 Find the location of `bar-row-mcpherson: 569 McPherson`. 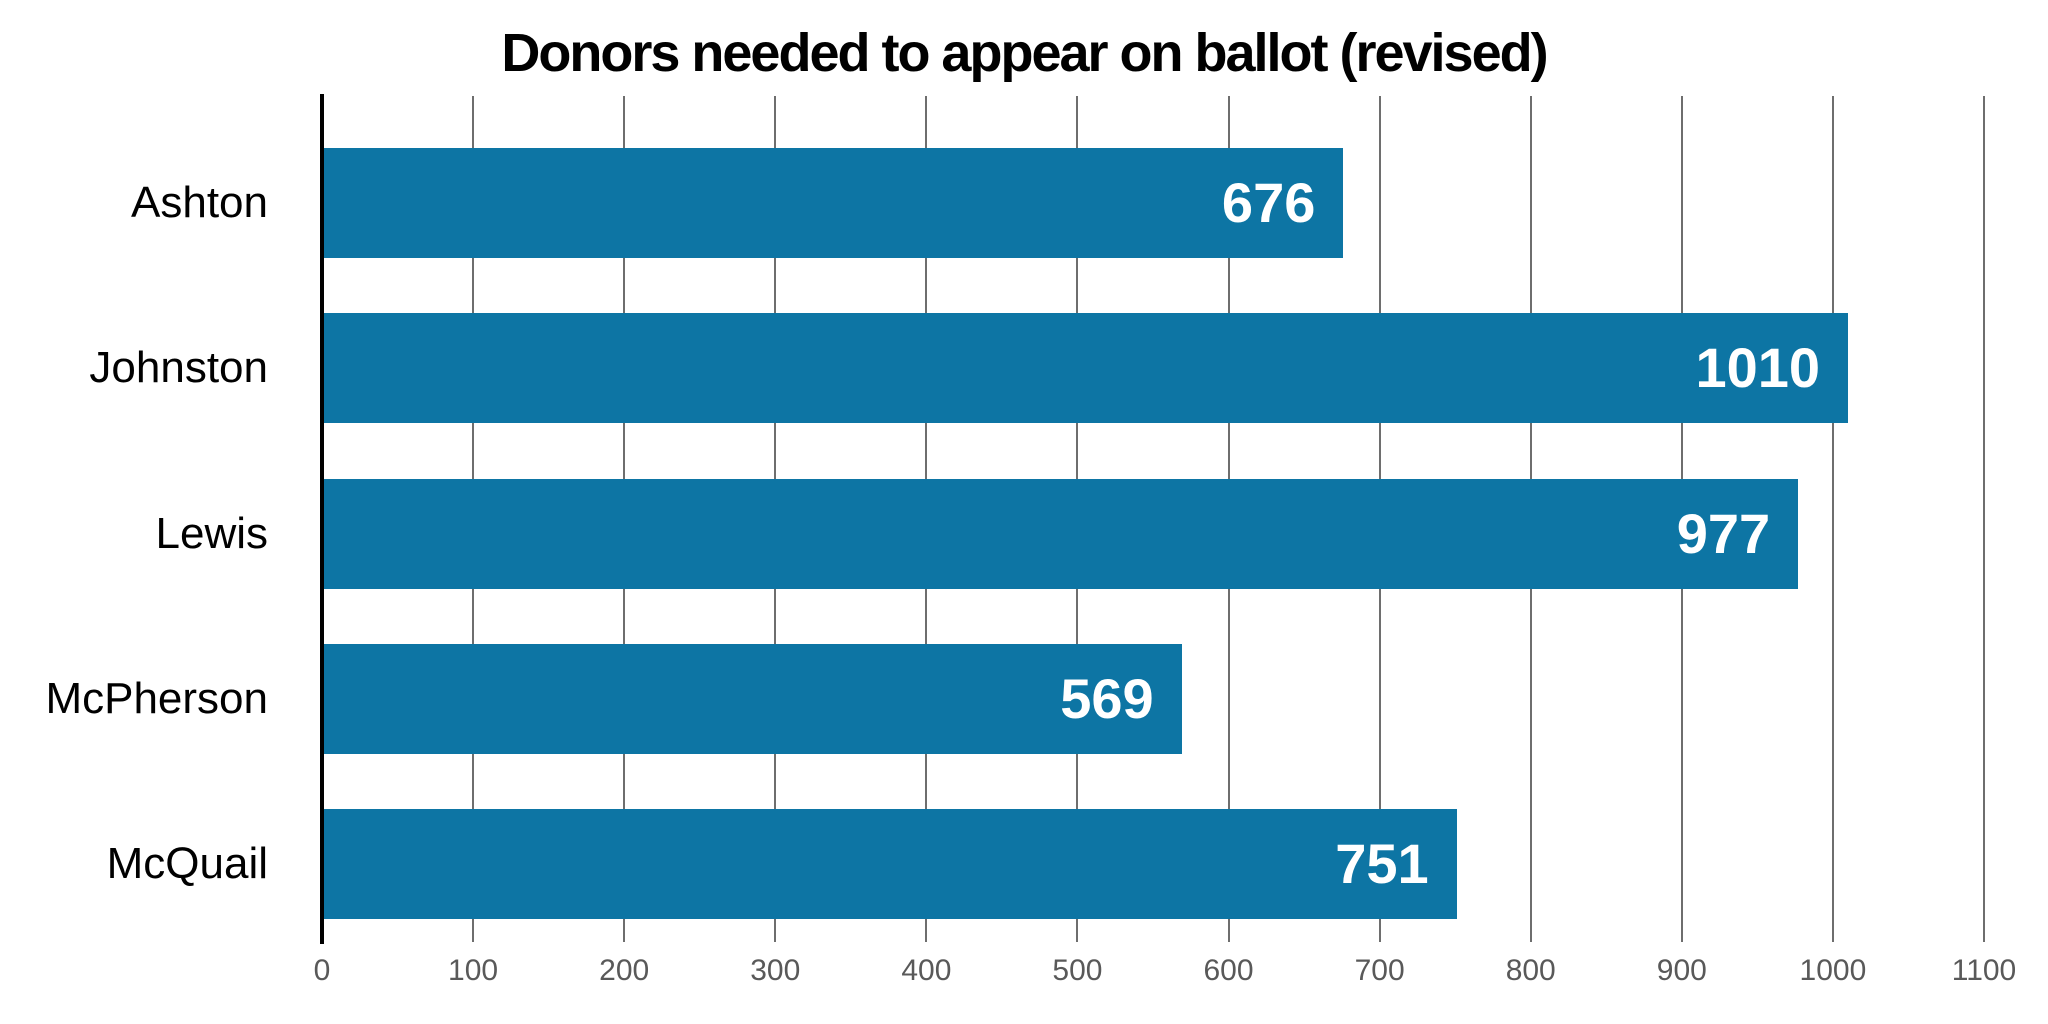

bar-row-mcpherson: 569 McPherson is located at coordinates (1014, 698).